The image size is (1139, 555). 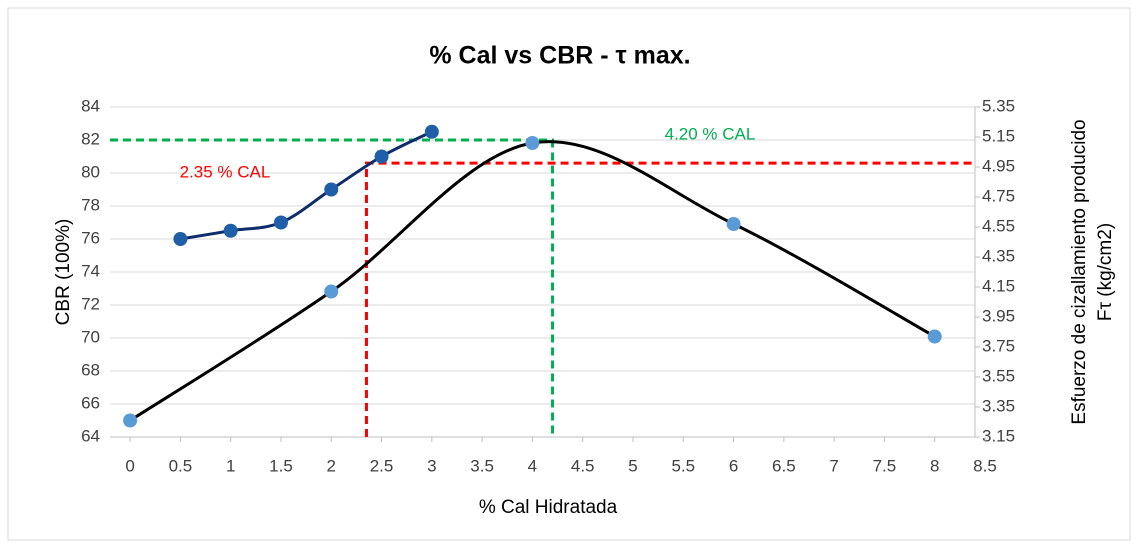 What do you see at coordinates (90, 303) in the screenshot?
I see `y-tick-label: 72` at bounding box center [90, 303].